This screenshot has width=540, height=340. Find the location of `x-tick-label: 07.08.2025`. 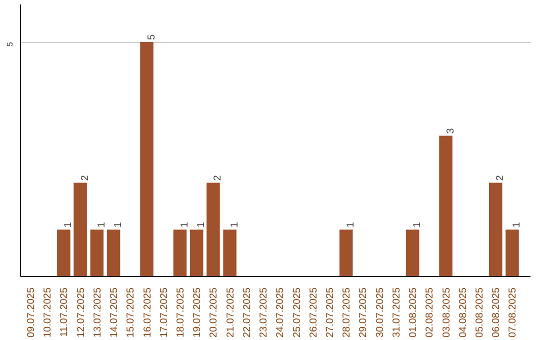

x-tick-label: 07.08.2025 is located at coordinates (513, 312).